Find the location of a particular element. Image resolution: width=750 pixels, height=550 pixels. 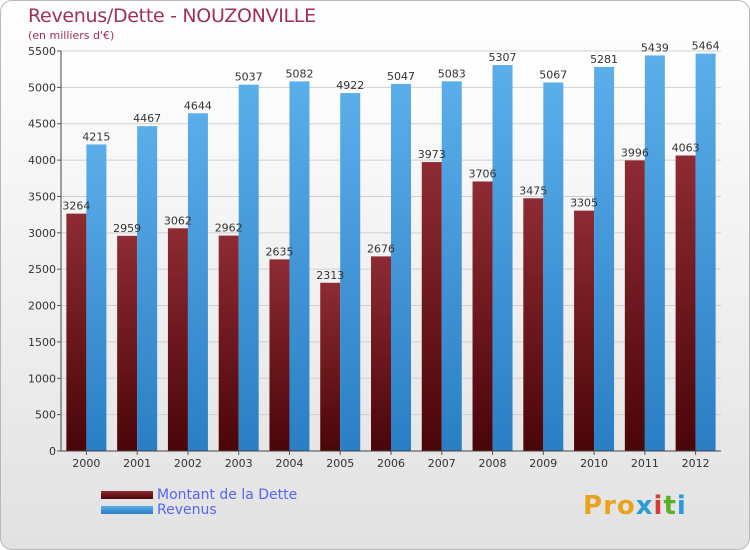

bar-dette-2008 is located at coordinates (482, 316).